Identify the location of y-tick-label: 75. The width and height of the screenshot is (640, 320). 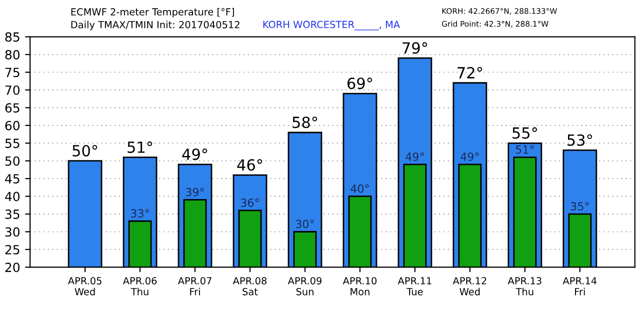
(12, 73).